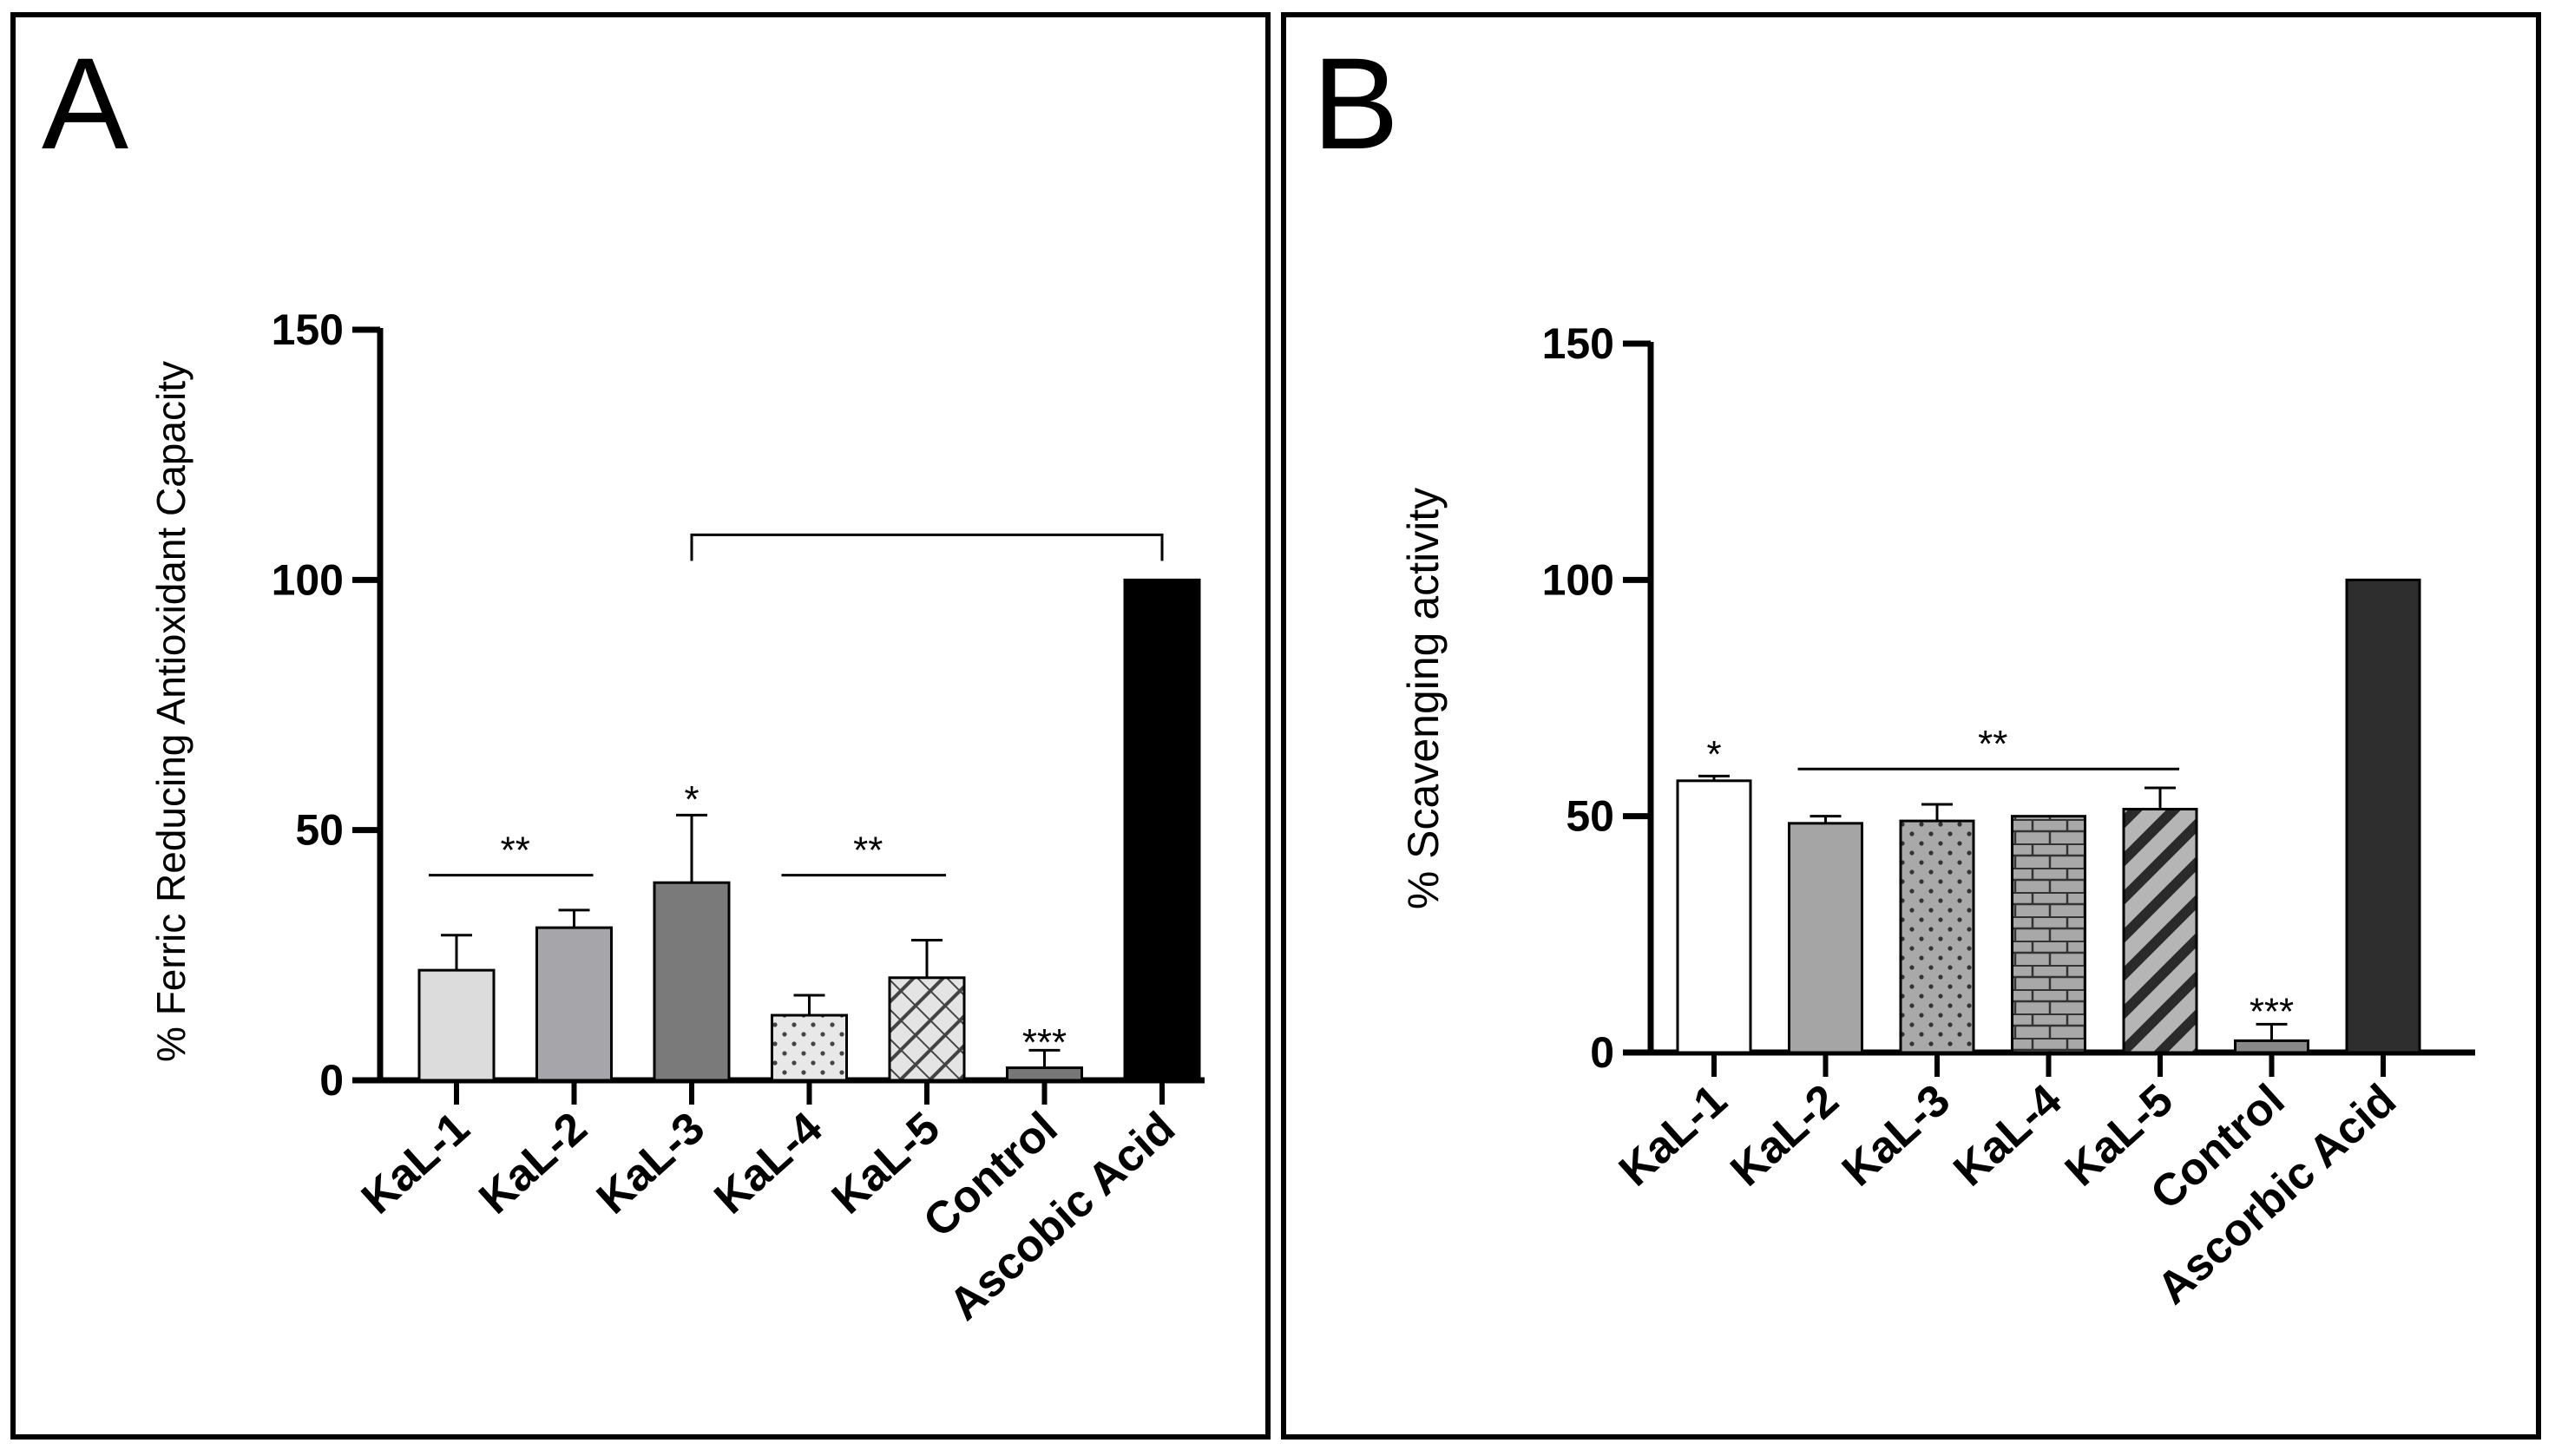 This screenshot has width=2555, height=1456. What do you see at coordinates (1423, 698) in the screenshot?
I see `y-axis-label: % Scavenging activity` at bounding box center [1423, 698].